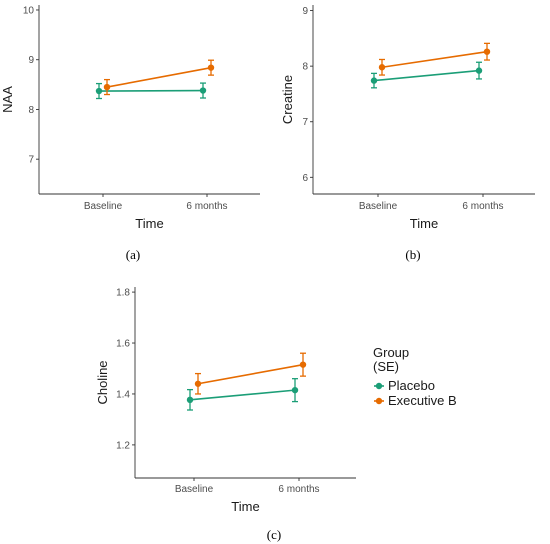 The height and width of the screenshot is (544, 550). Describe the element at coordinates (123, 344) in the screenshot. I see `y-tick-label: 1.6` at that location.